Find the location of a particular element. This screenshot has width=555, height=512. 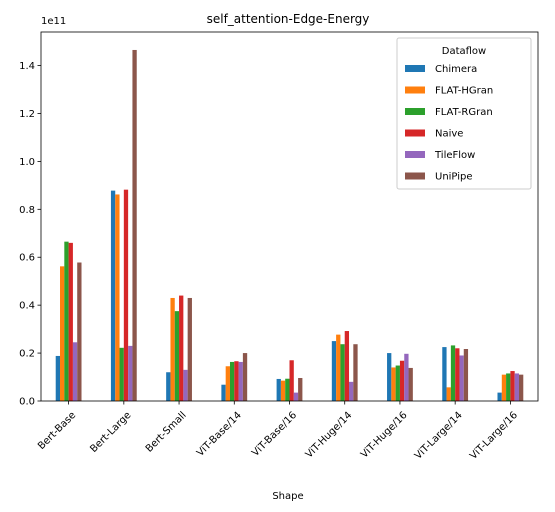

legend-label-flat-rgran: FLAT-RGran is located at coordinates (464, 112).